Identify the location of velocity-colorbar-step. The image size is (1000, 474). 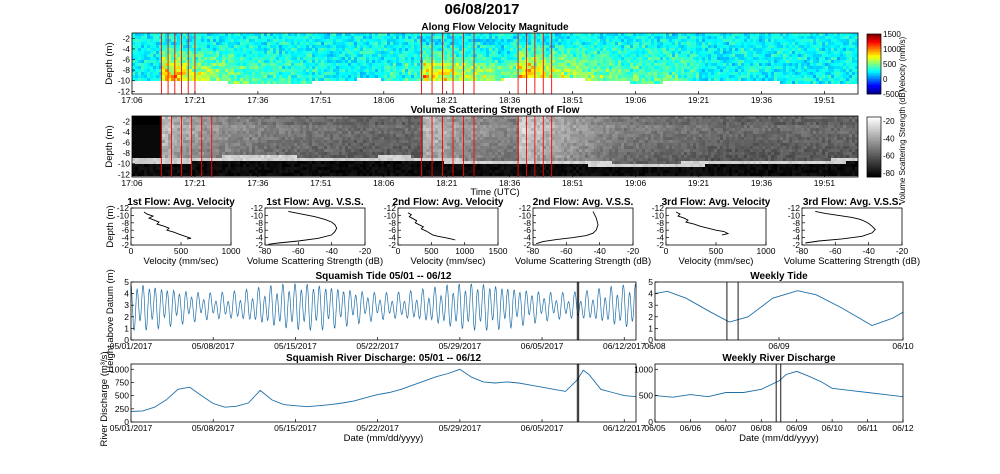
(874, 83).